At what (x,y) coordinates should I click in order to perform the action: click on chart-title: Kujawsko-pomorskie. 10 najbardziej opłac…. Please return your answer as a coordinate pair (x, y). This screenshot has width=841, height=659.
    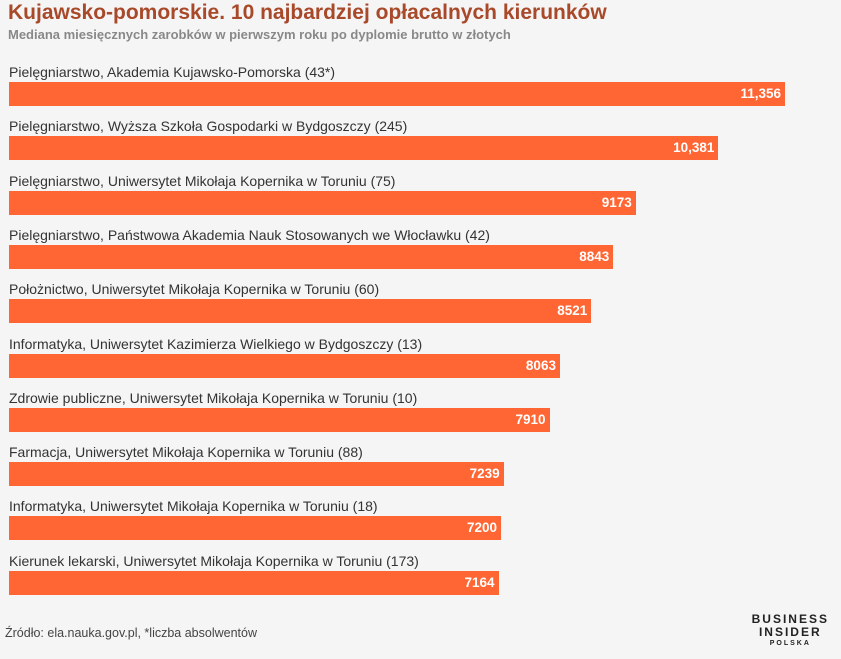
    Looking at the image, I should click on (307, 12).